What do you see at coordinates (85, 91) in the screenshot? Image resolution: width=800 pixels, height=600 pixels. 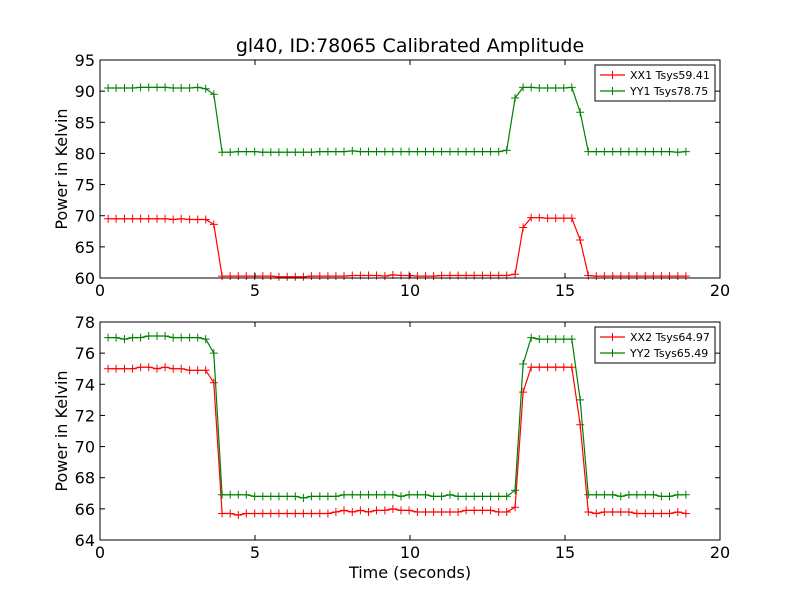 I see `plot1-y-tick-label: 90` at bounding box center [85, 91].